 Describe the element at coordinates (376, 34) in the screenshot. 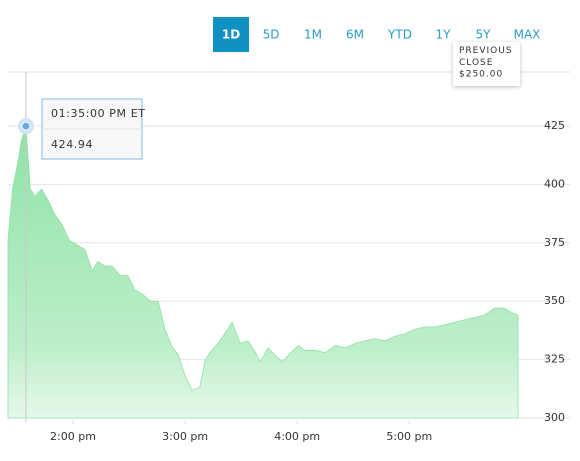

I see `range-buttons: 1D 5D 1M 6M YTD 1Y 5Y MAX` at that location.